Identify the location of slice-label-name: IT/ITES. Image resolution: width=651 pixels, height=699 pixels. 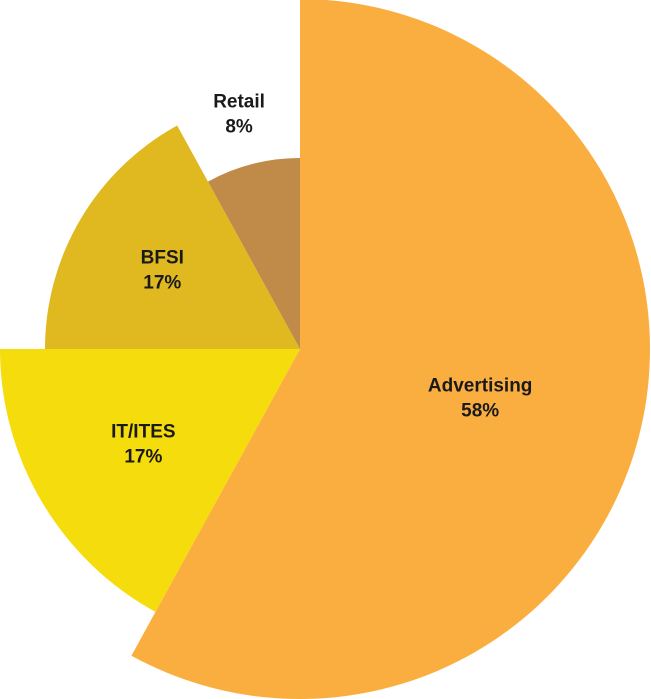
(143, 432).